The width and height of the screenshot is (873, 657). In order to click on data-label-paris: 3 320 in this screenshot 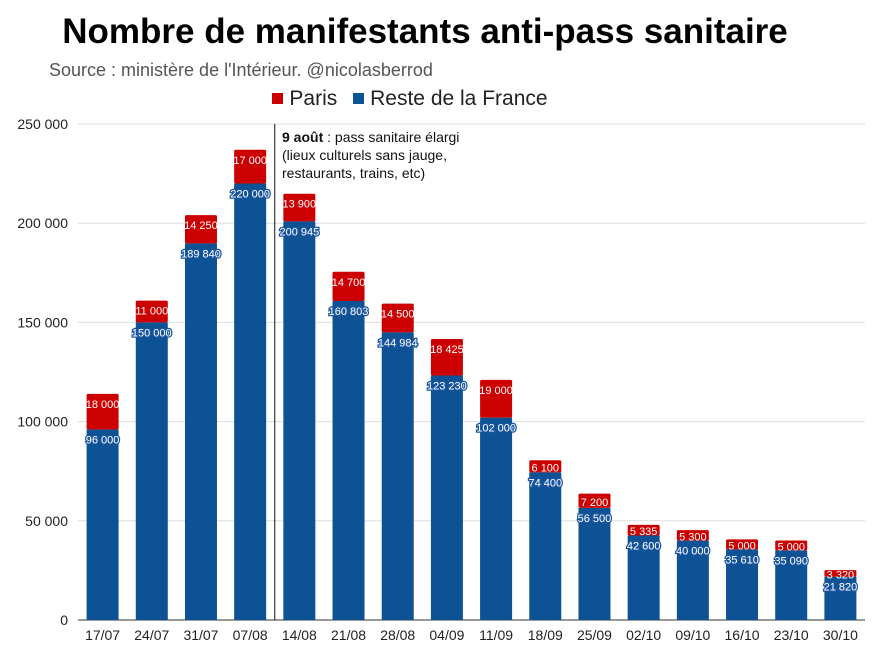, I will do `click(841, 575)`.